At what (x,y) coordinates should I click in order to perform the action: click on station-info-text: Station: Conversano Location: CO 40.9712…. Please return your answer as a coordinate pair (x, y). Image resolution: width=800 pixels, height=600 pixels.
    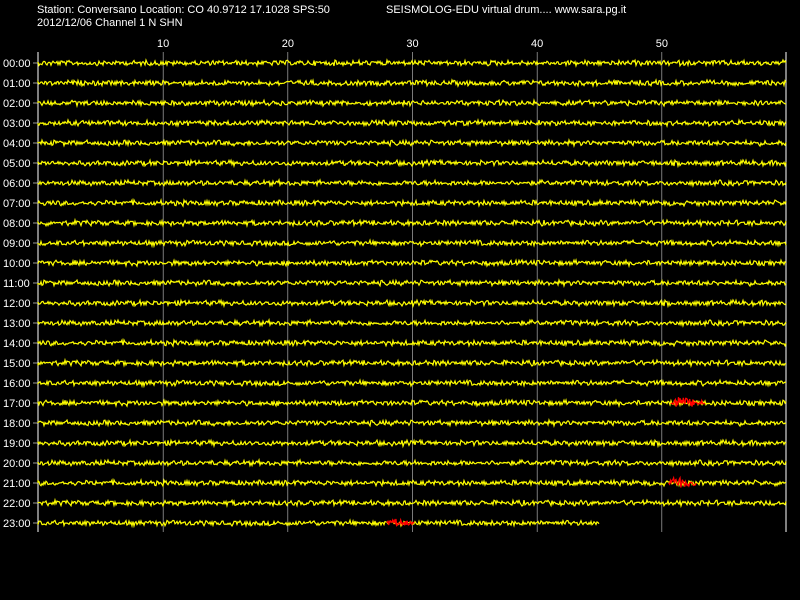
    Looking at the image, I should click on (183, 10).